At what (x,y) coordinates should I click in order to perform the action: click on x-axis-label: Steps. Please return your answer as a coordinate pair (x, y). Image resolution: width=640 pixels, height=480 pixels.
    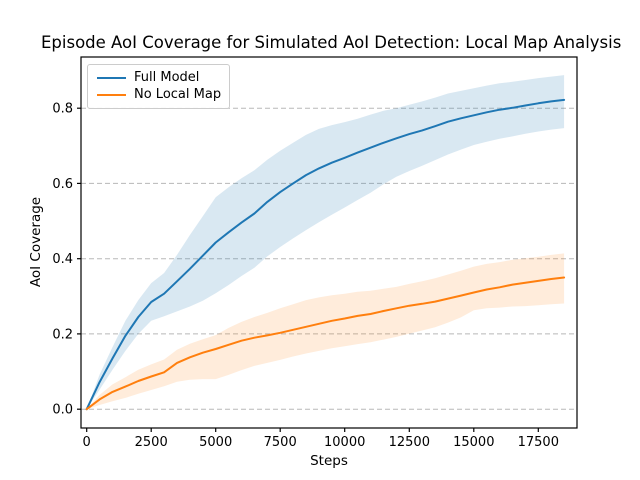
    Looking at the image, I should click on (329, 461).